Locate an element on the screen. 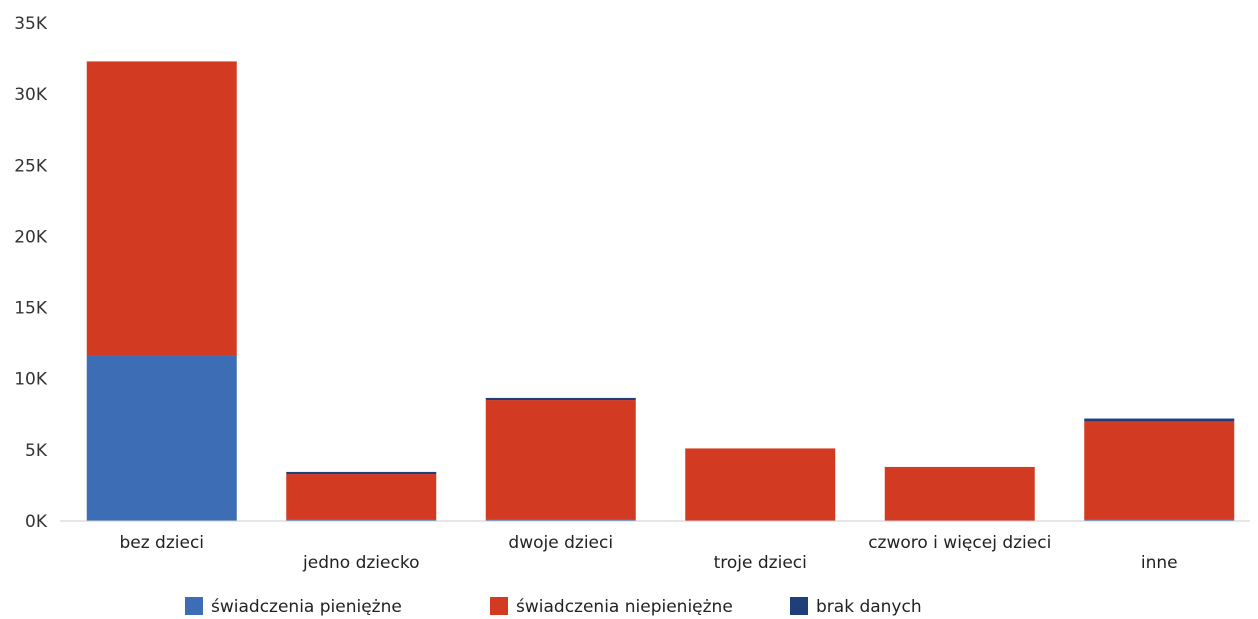  x-category-label: troje dzieci is located at coordinates (760, 563).